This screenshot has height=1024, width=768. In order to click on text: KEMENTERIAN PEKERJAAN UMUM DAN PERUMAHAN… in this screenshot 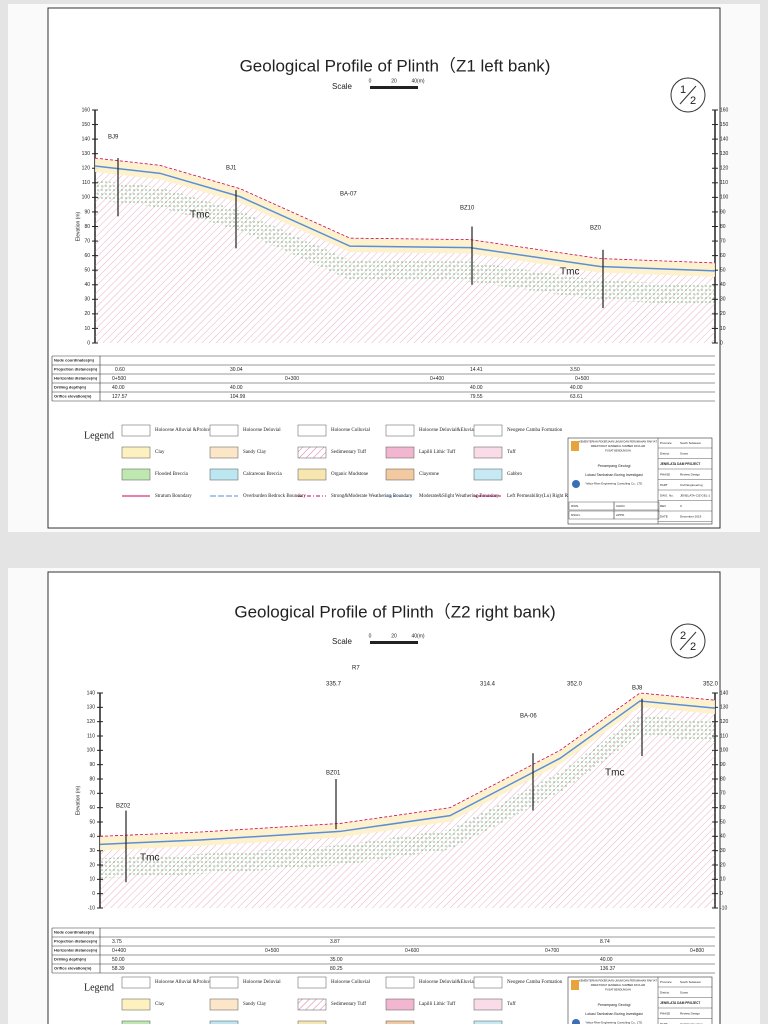, I will do `click(618, 442)`.